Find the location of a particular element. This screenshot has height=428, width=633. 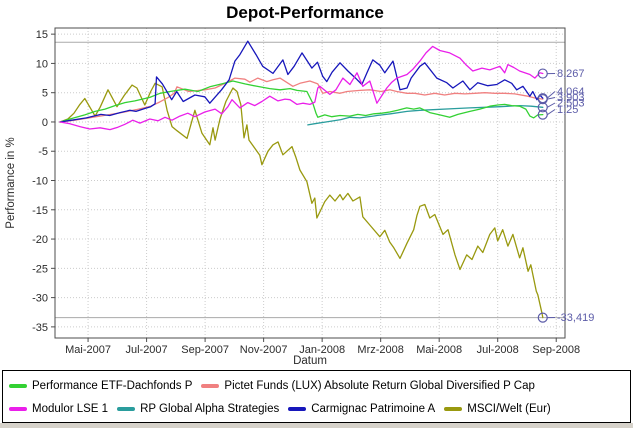

y-axis-title: Performance in % is located at coordinates (11, 182).